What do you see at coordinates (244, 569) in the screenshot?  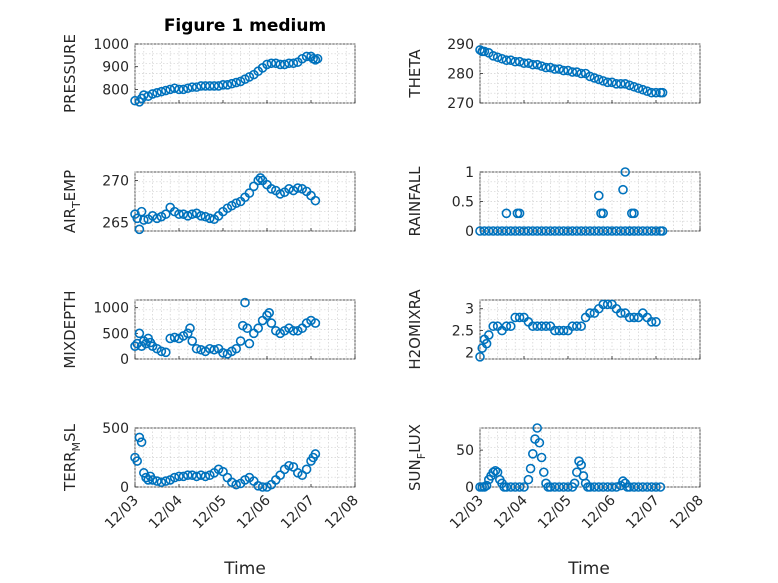 I see `x-axis-label-left: Time` at bounding box center [244, 569].